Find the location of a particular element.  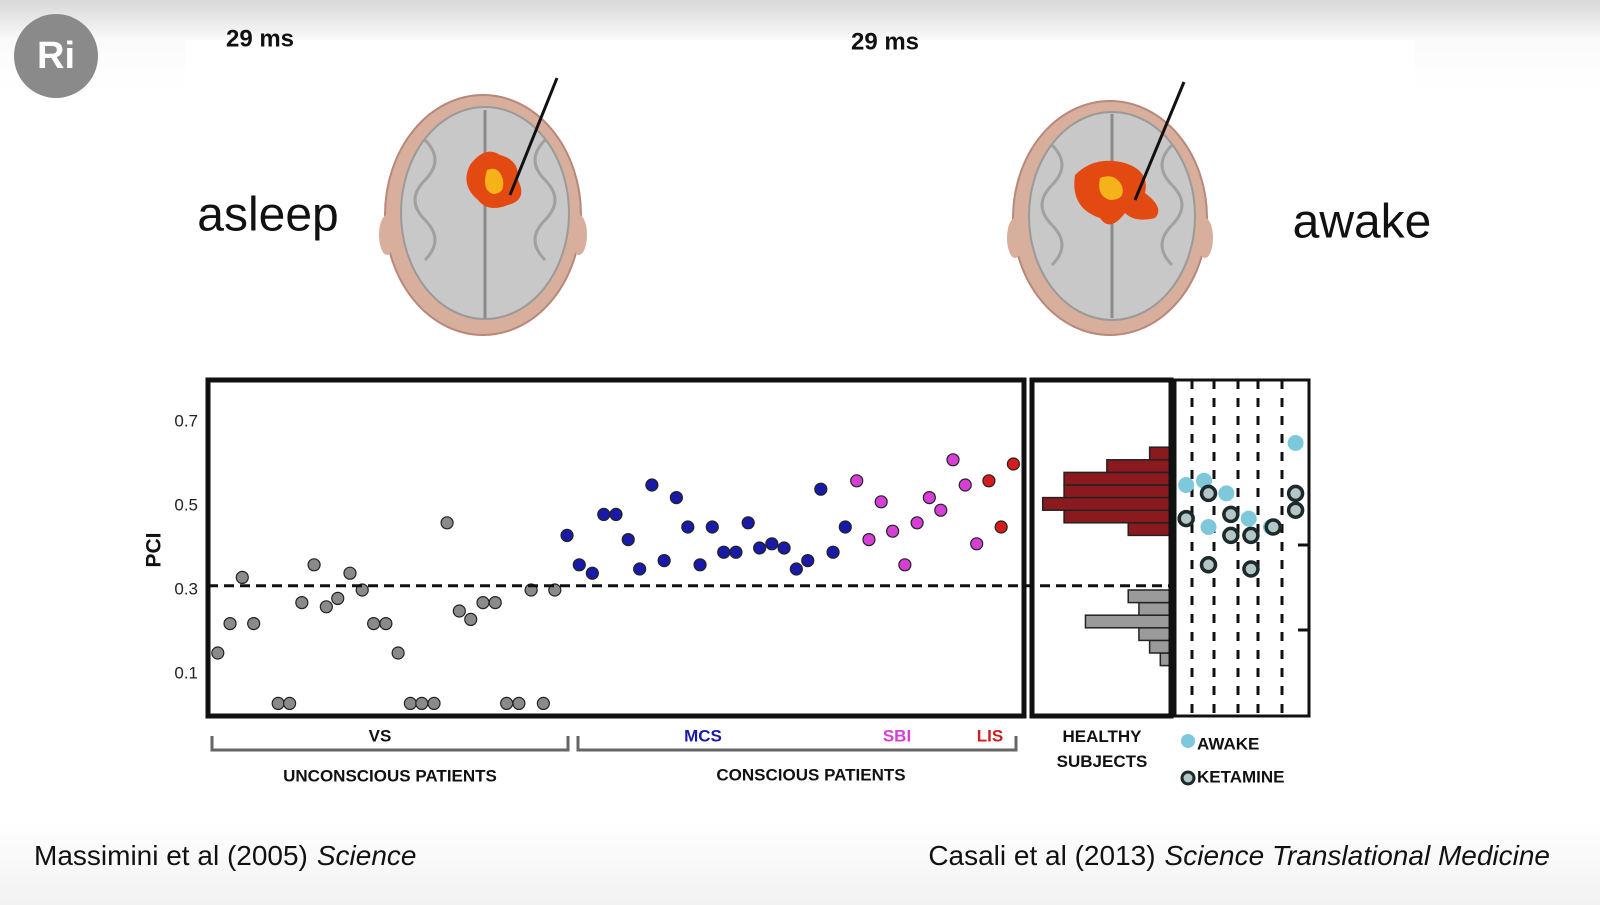

y-tick-label: 0.7 is located at coordinates (186, 420).